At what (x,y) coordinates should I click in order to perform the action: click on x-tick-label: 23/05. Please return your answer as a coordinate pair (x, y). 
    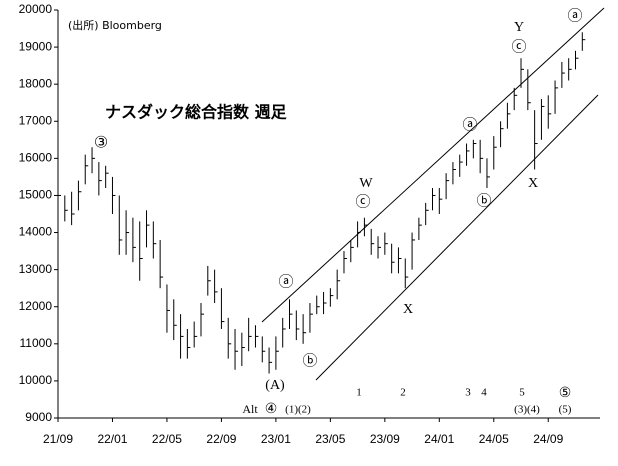
    Looking at the image, I should click on (330, 439).